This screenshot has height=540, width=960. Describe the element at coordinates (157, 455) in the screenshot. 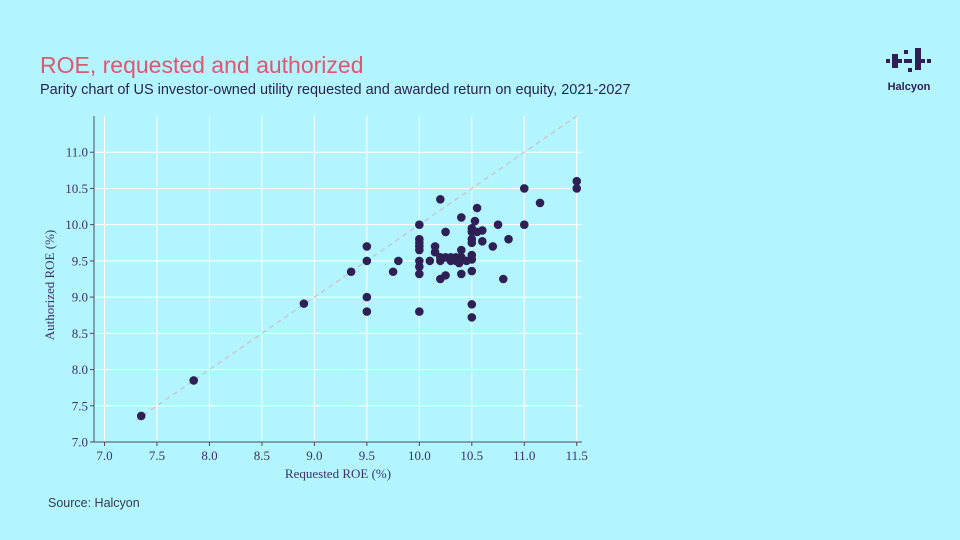

I see `x-tick-label: 7.5` at that location.